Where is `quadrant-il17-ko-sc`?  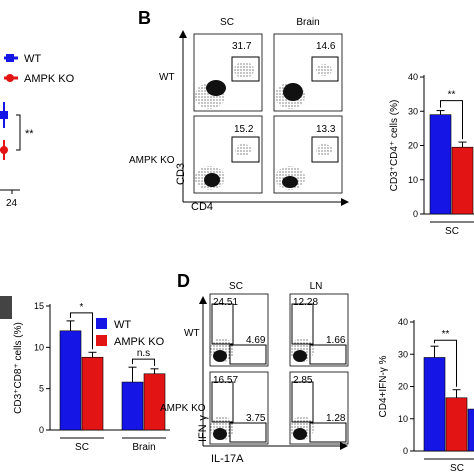 quadrant-il17-ko-sc is located at coordinates (248, 432).